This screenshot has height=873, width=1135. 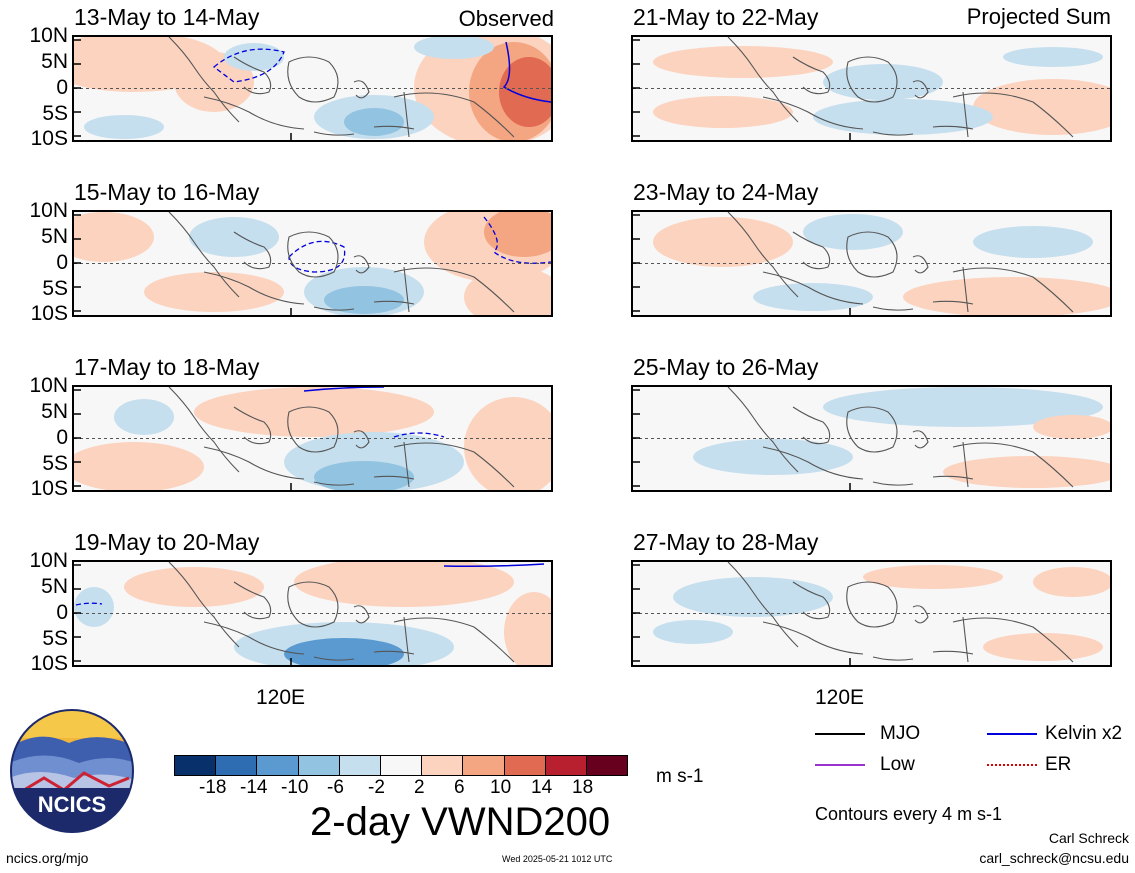 What do you see at coordinates (840, 765) in the screenshot?
I see `legend-line-low` at bounding box center [840, 765].